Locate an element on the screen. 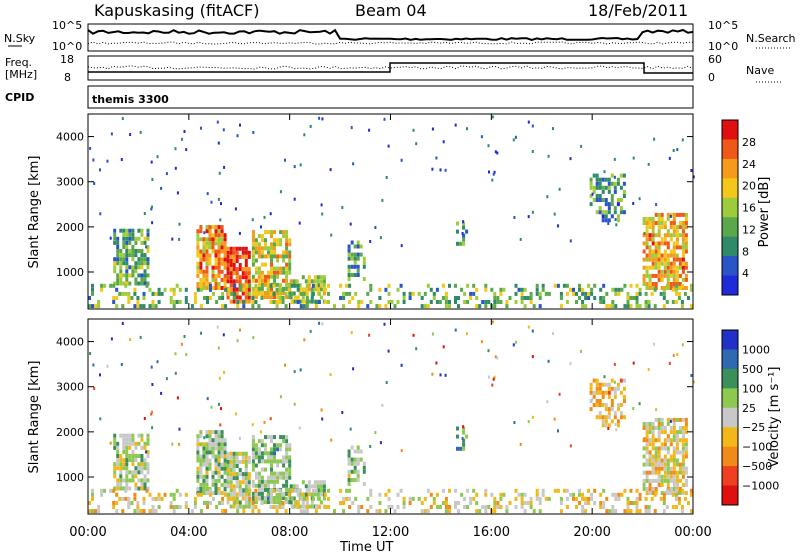 The height and width of the screenshot is (554, 800). x-tick-label: 16:00 is located at coordinates (491, 532).